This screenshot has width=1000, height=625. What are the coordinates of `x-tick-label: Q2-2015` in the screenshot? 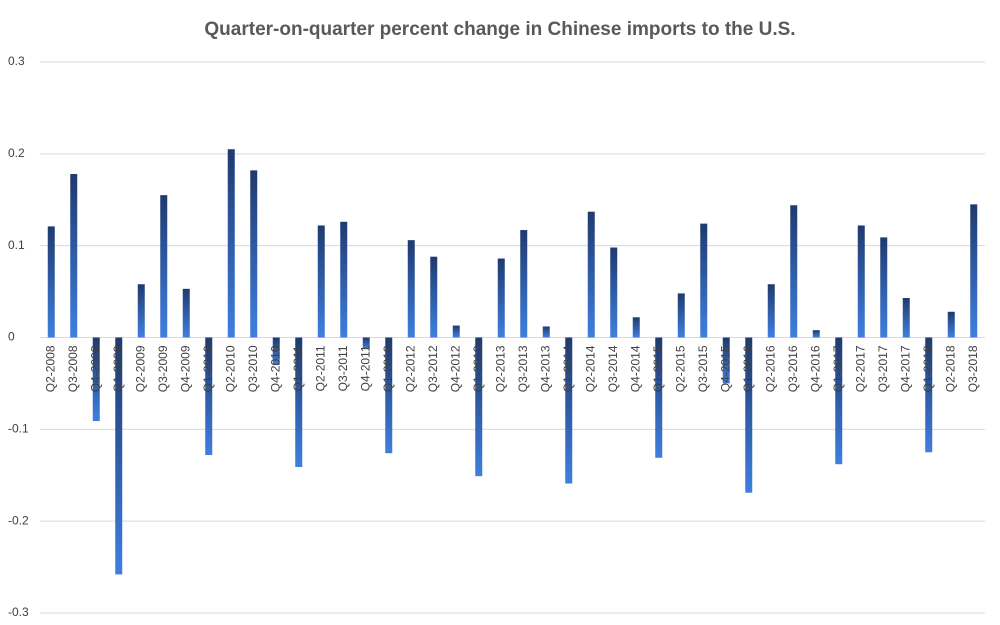 It's located at (680, 368).